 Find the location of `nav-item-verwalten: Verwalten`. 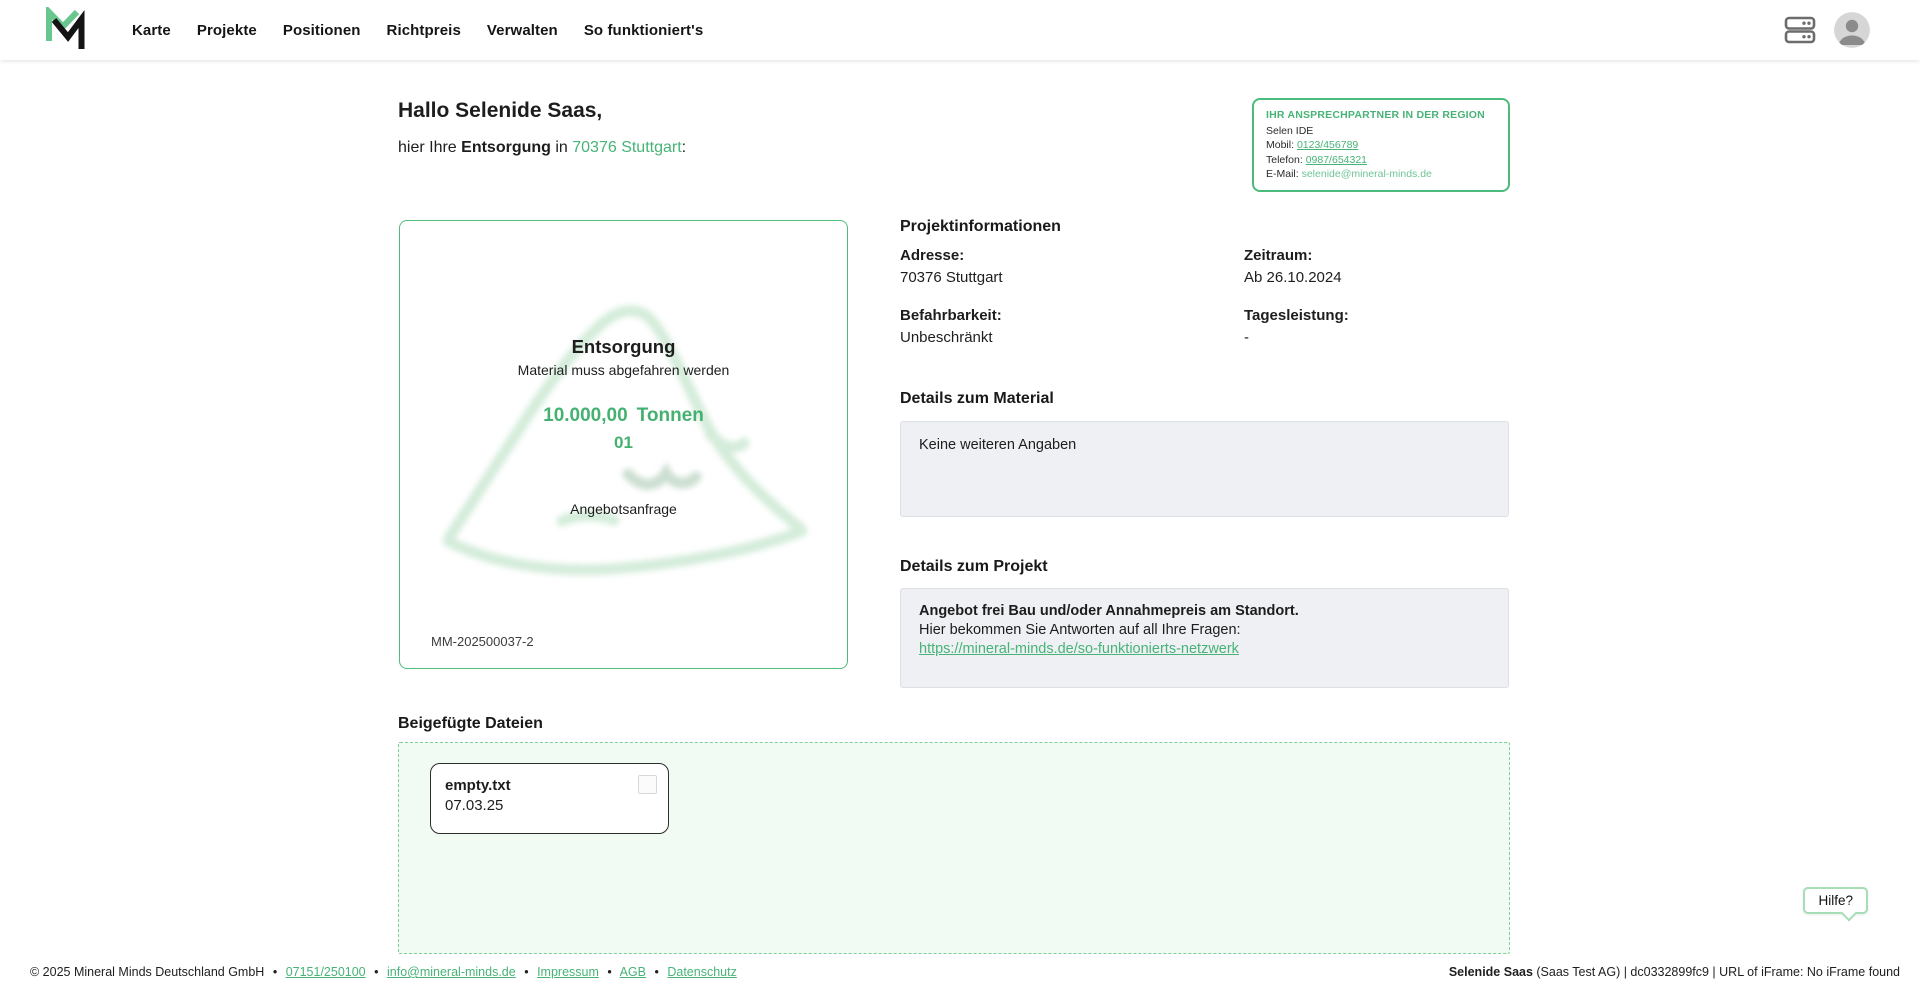

nav-item-verwalten: Verwalten is located at coordinates (522, 30).